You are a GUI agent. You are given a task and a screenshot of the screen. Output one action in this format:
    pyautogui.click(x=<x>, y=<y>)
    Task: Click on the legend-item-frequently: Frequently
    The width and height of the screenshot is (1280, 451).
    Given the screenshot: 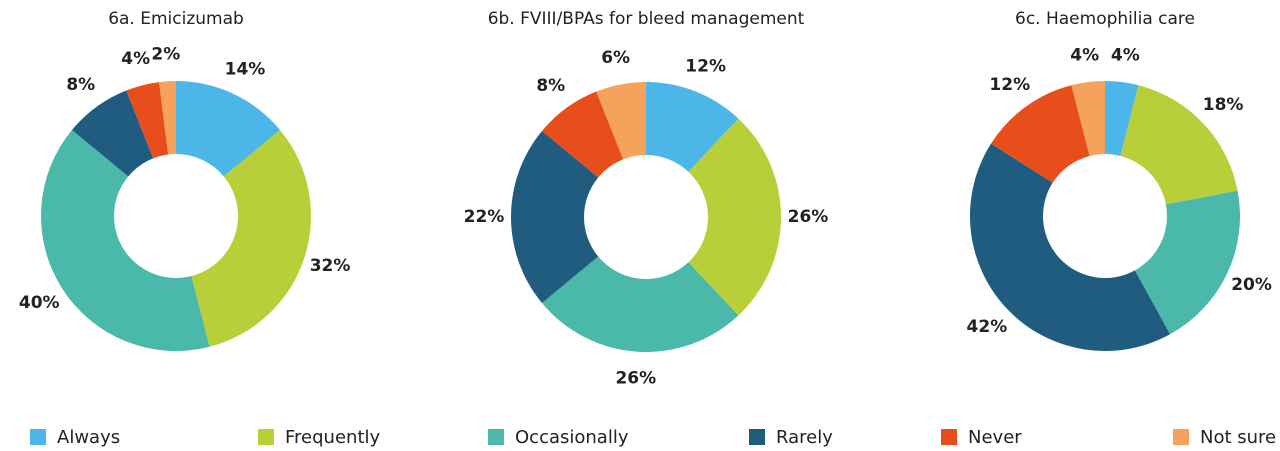 What is the action you would take?
    pyautogui.click(x=319, y=437)
    